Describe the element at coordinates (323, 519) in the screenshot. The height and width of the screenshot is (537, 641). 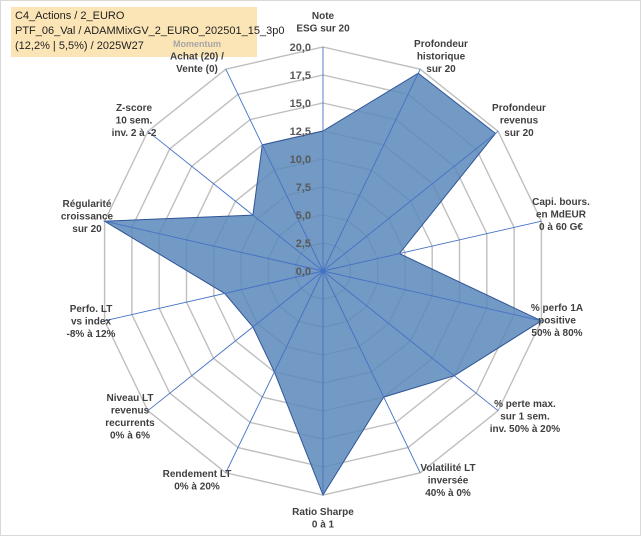
I see `axis-label: Ratio Sharpe 0 à 1` at that location.